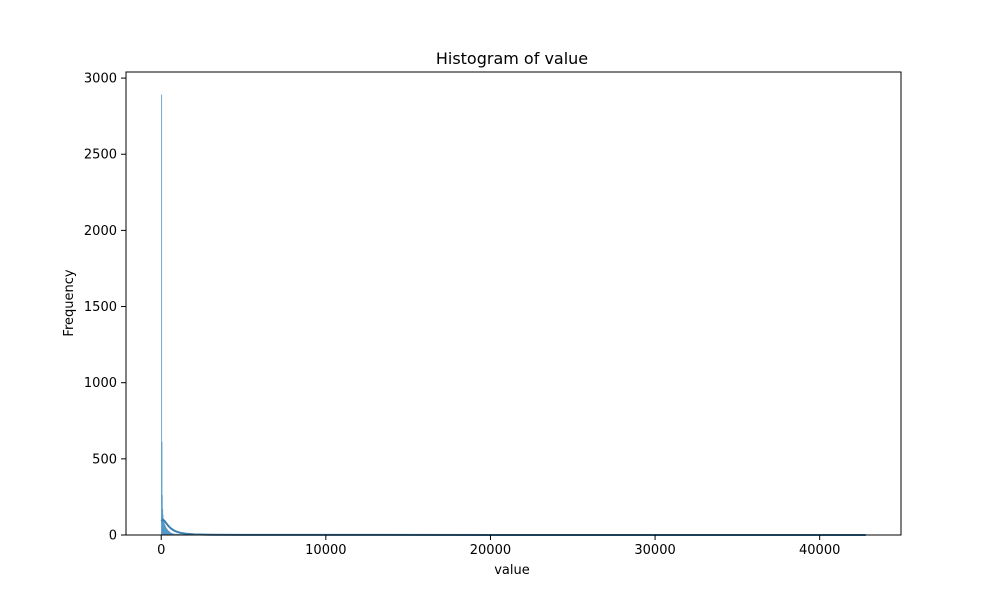 The width and height of the screenshot is (1000, 604). Describe the element at coordinates (512, 570) in the screenshot. I see `x-axis-label: value` at that location.